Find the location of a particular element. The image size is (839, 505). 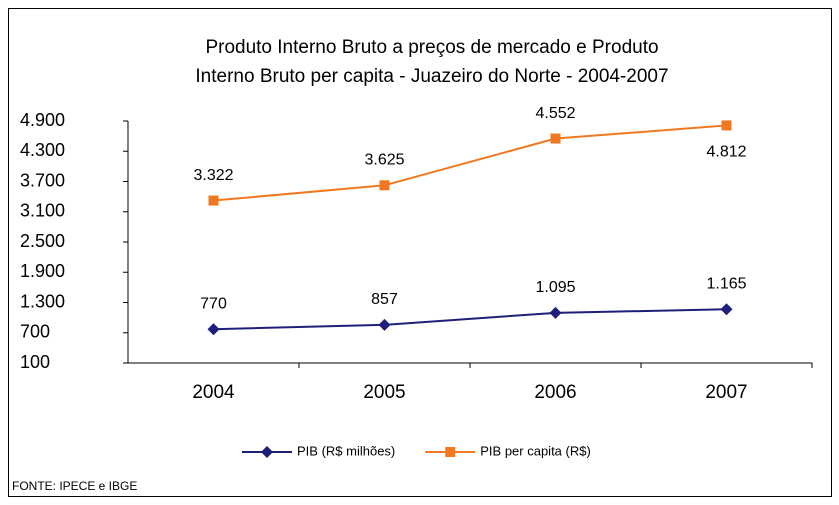

data-label: 4.812 is located at coordinates (726, 152).